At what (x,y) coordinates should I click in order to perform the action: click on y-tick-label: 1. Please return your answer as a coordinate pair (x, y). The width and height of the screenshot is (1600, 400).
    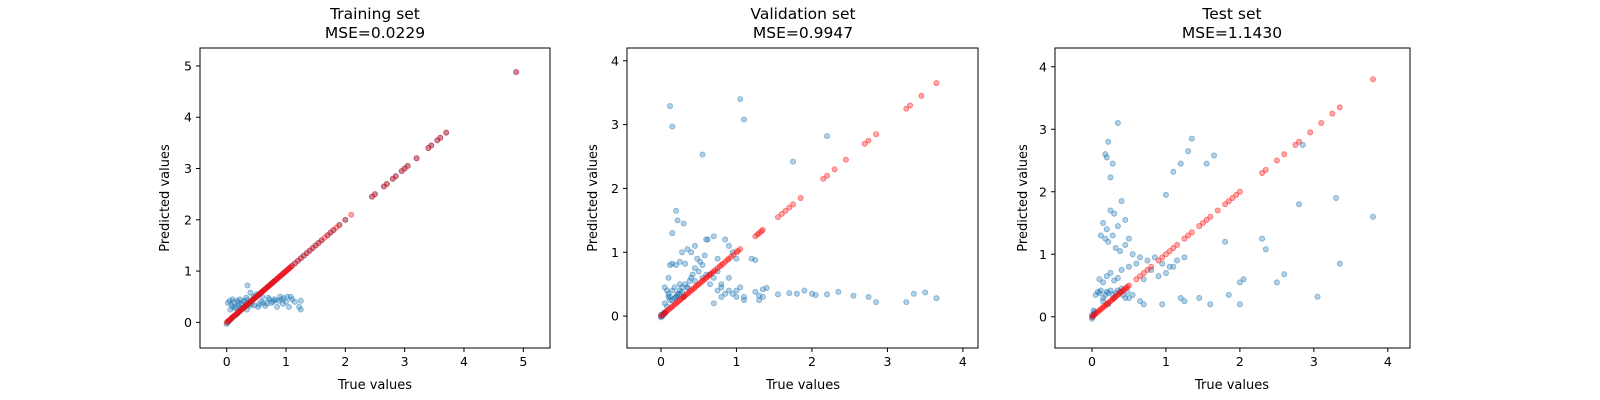
    Looking at the image, I should click on (1043, 254).